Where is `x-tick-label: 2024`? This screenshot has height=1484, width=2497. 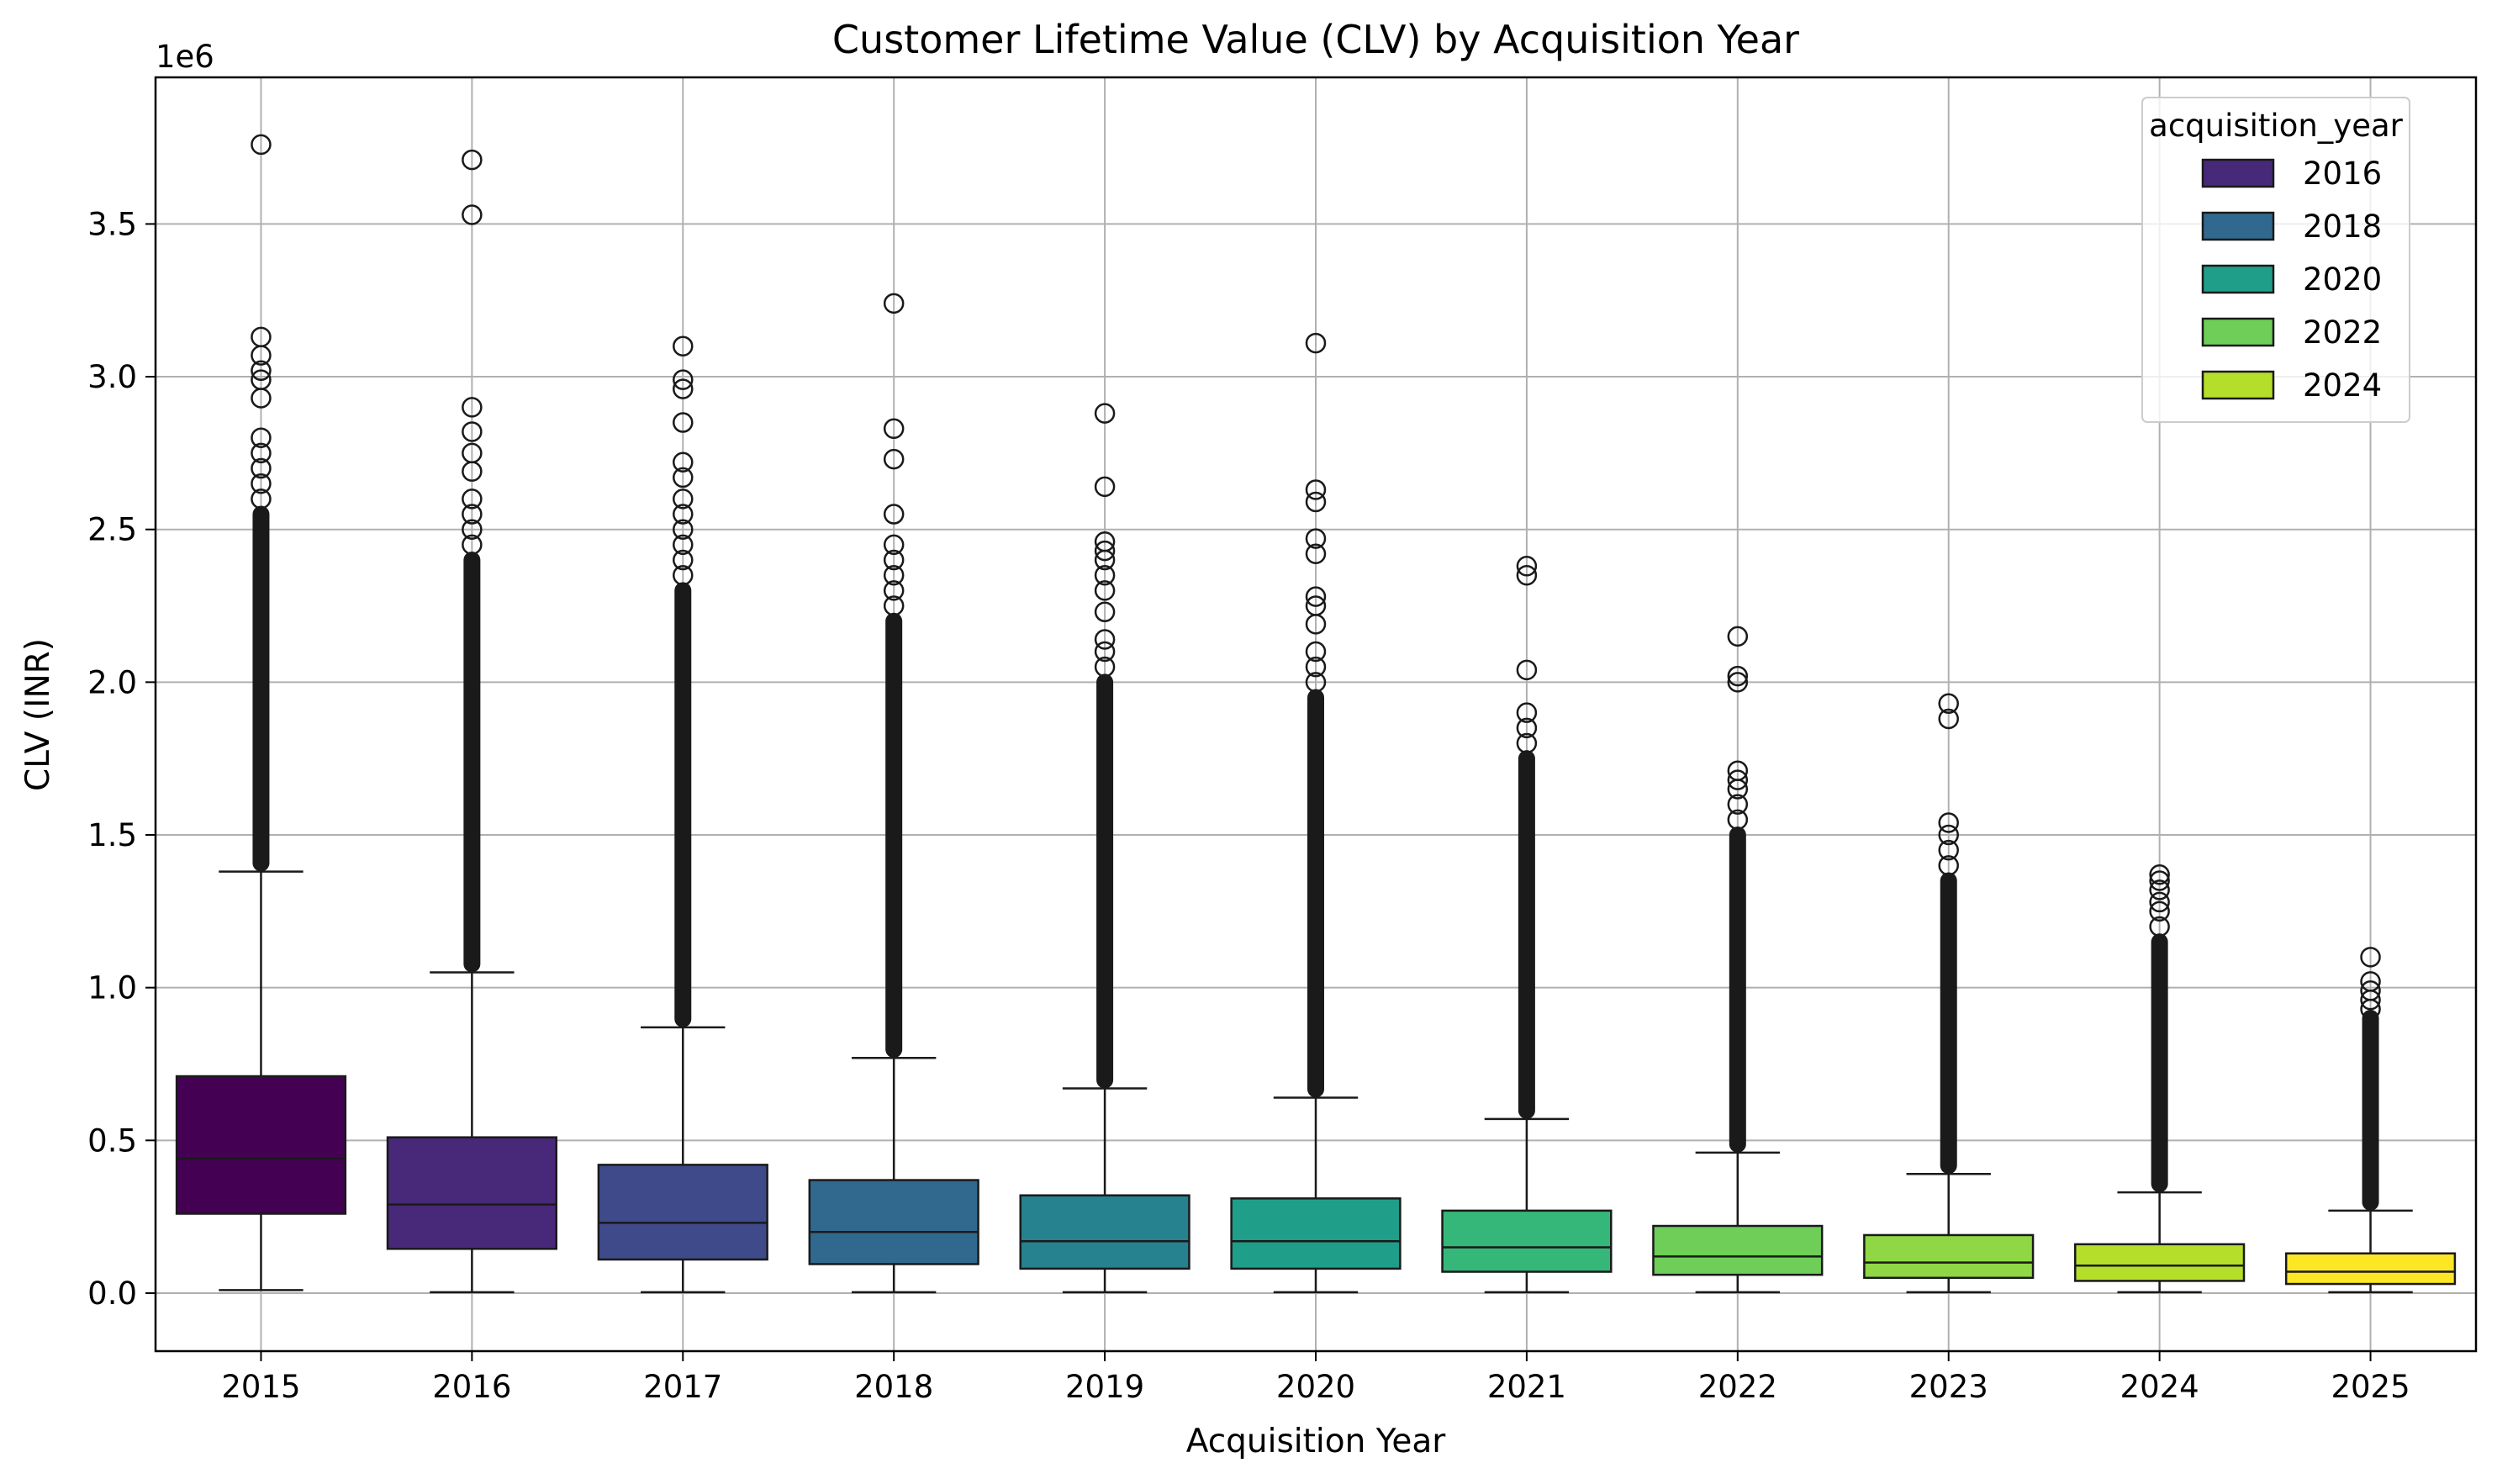 x-tick-label: 2024 is located at coordinates (2159, 1387).